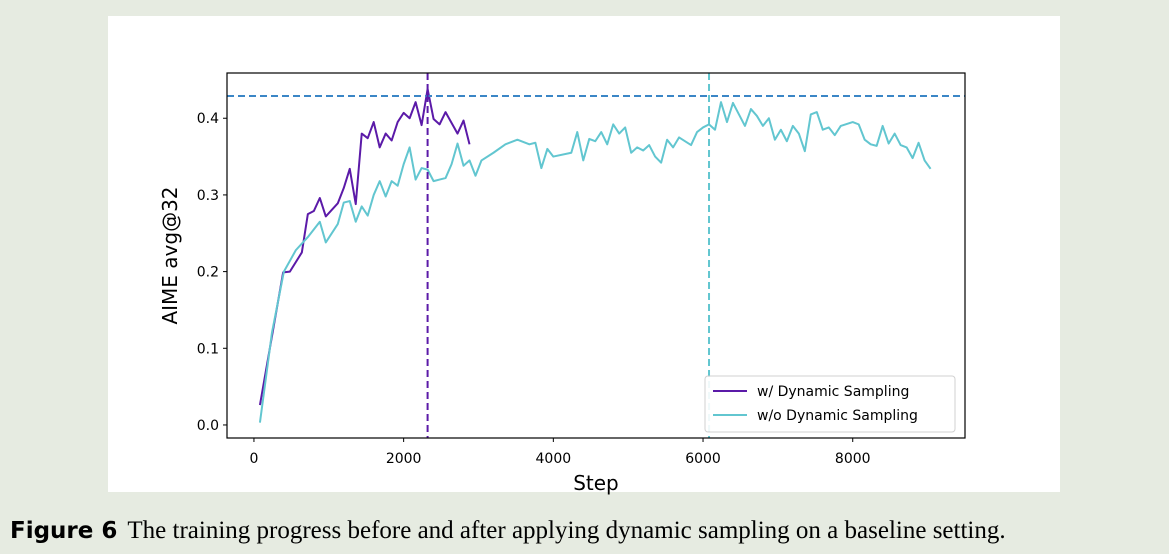  I want to click on y-tick-label: 0.2, so click(208, 273).